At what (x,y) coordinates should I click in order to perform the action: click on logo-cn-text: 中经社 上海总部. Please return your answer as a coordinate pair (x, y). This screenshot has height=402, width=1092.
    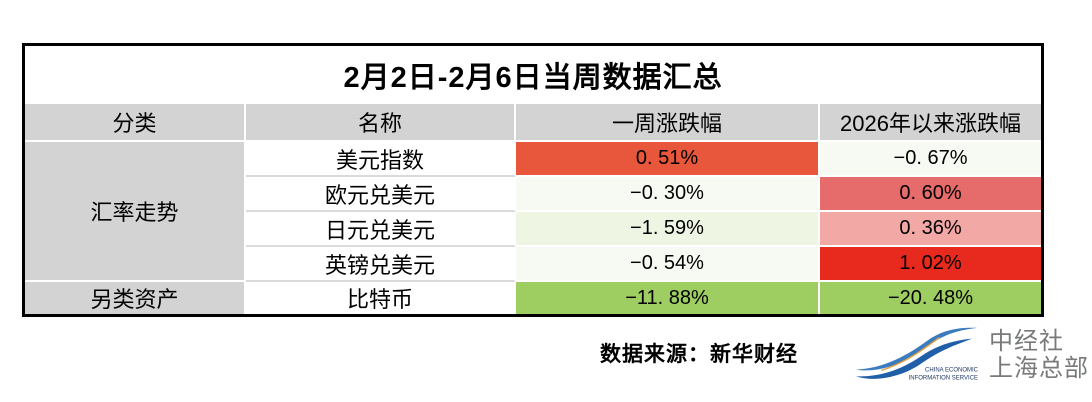
    Looking at the image, I should click on (1039, 355).